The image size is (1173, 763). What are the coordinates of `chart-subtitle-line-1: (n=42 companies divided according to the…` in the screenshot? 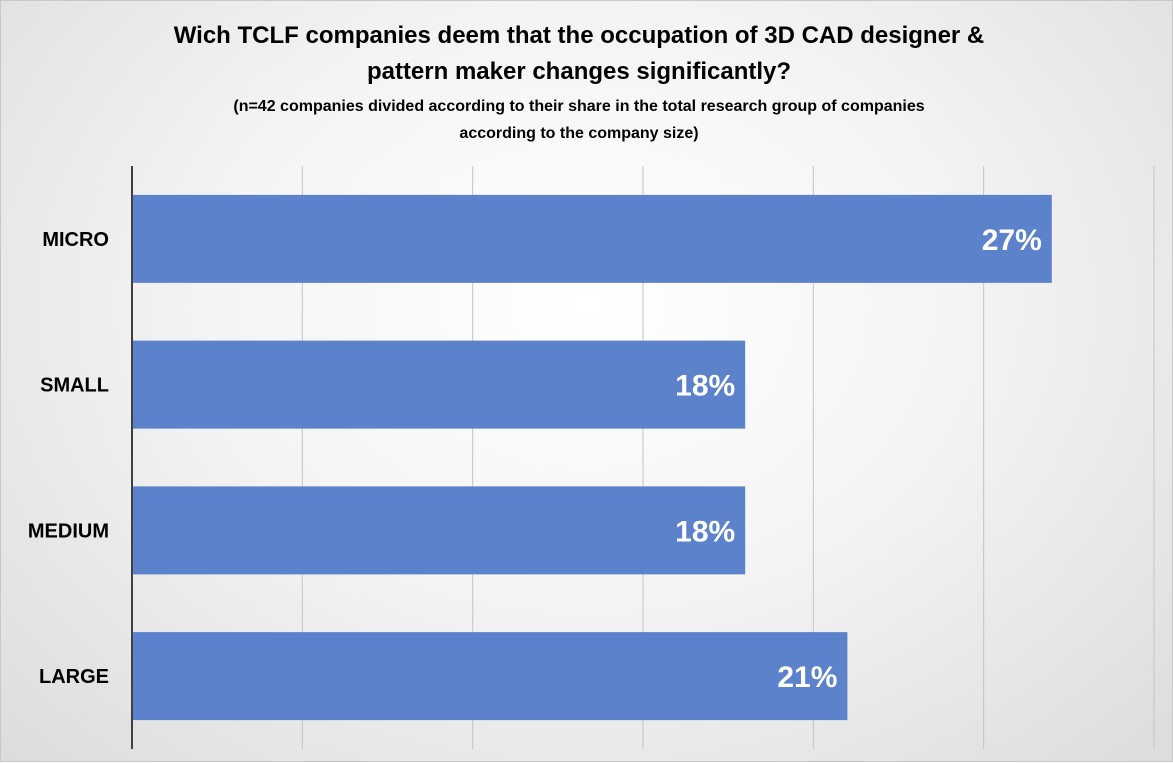 It's located at (578, 106).